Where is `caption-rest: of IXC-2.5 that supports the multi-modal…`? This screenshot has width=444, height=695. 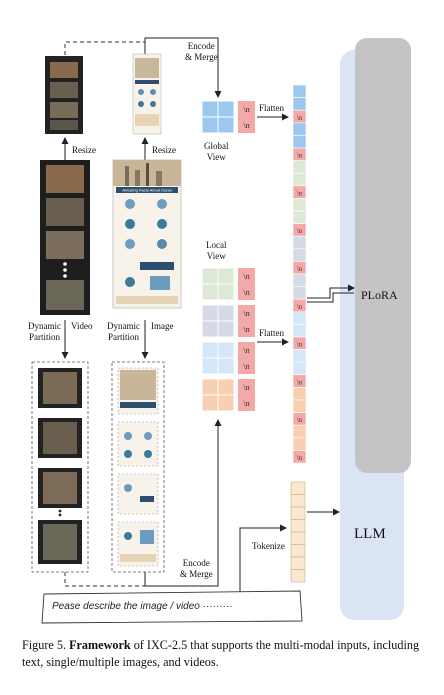
caption-rest: of IXC-2.5 that supports the multi-modal… is located at coordinates (221, 653).